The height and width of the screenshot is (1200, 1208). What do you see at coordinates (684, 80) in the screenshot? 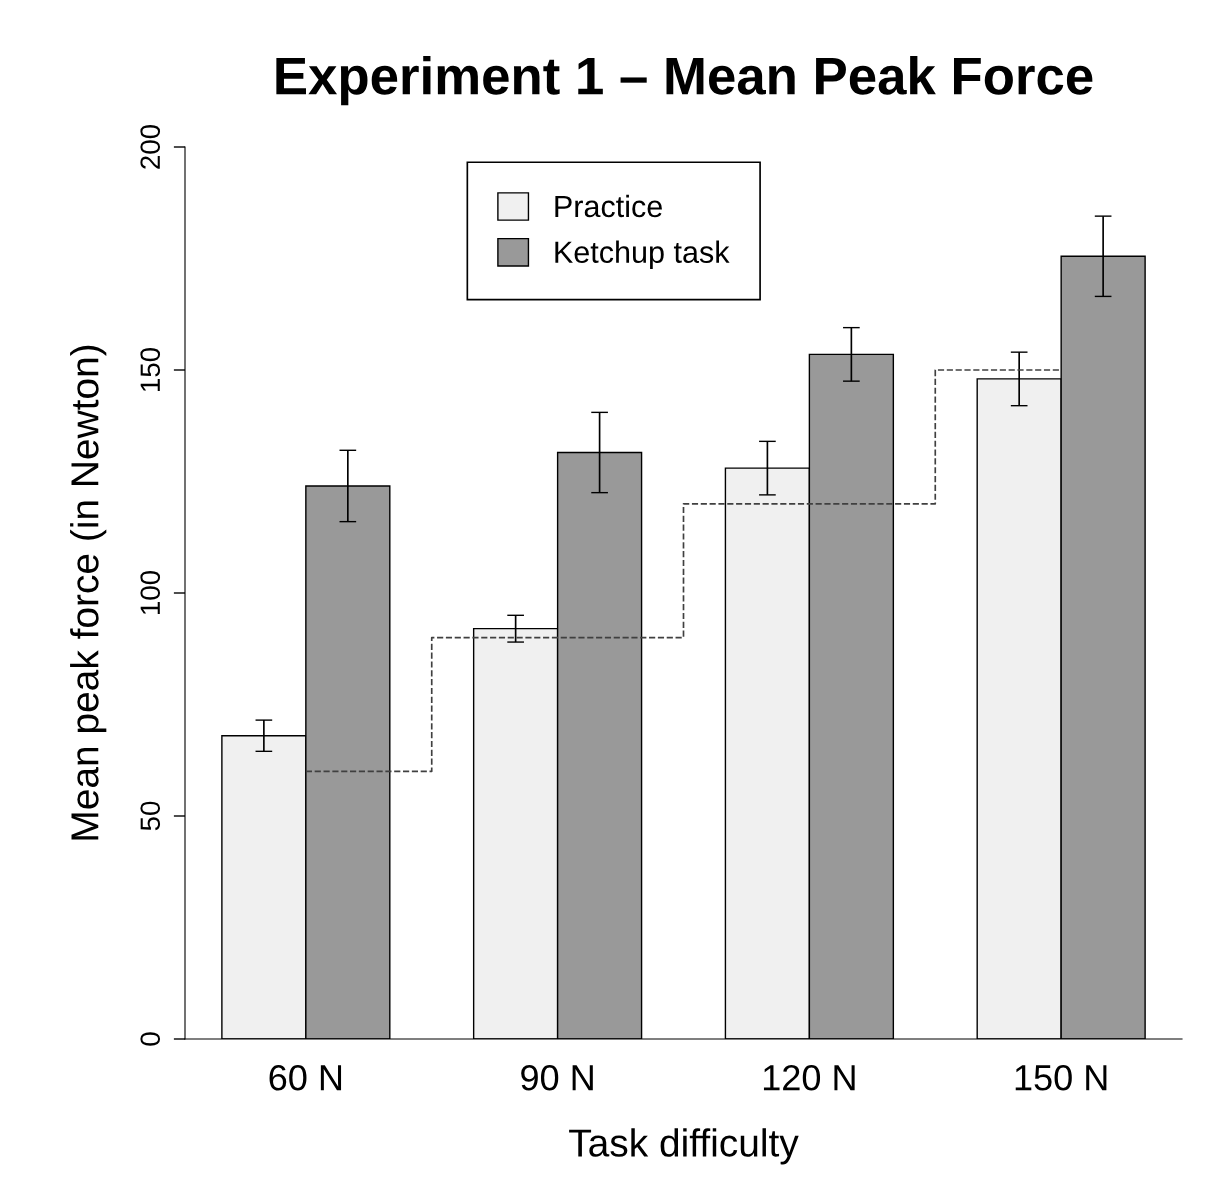
I see `chart-title: Experiment 1 – Mean Peak Force` at bounding box center [684, 80].